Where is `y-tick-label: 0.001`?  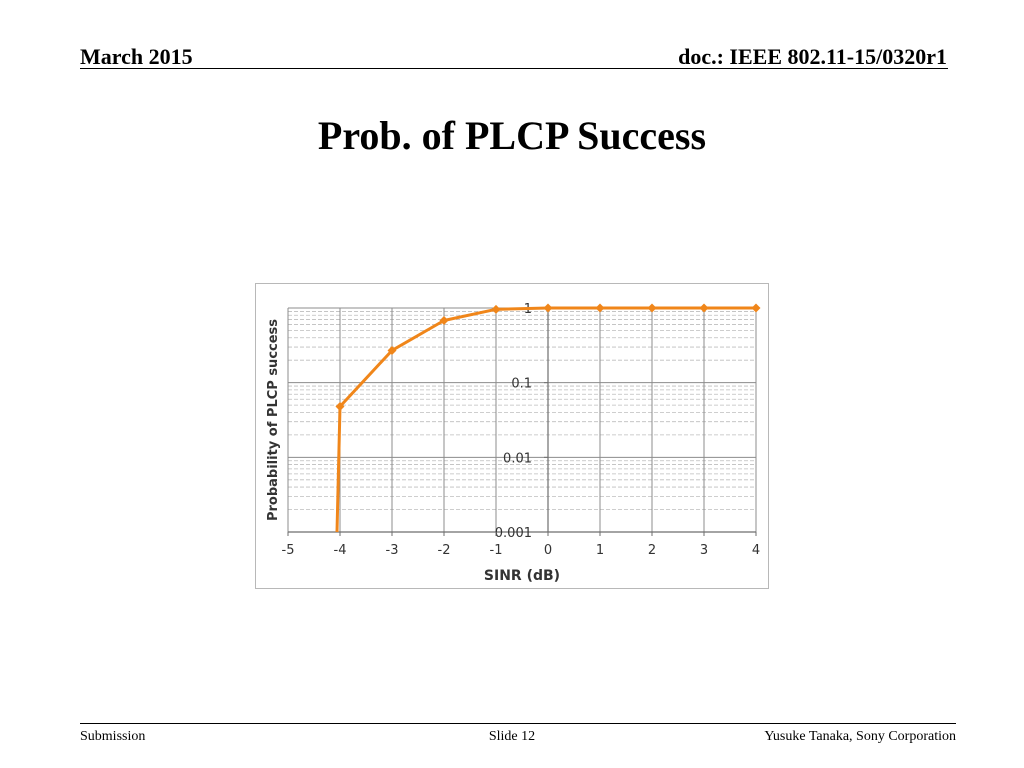 y-tick-label: 0.001 is located at coordinates (513, 533).